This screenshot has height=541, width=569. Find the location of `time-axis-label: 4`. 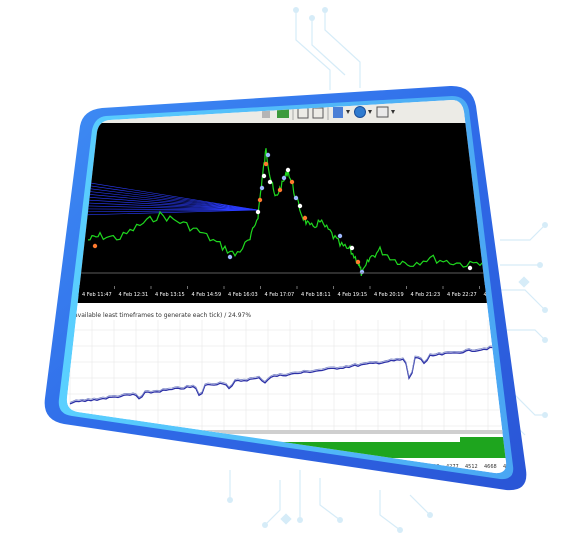

time-axis-label: 4 is located at coordinates (485, 295).